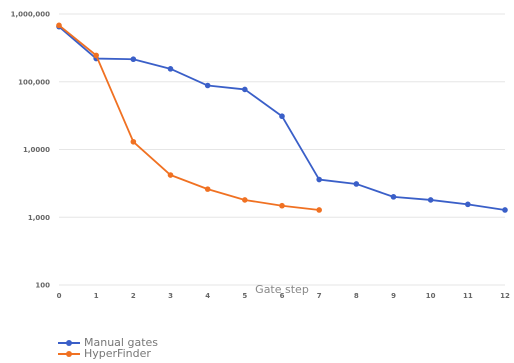 The height and width of the screenshot is (363, 514). I want to click on x-tick-label: 1, so click(96, 296).